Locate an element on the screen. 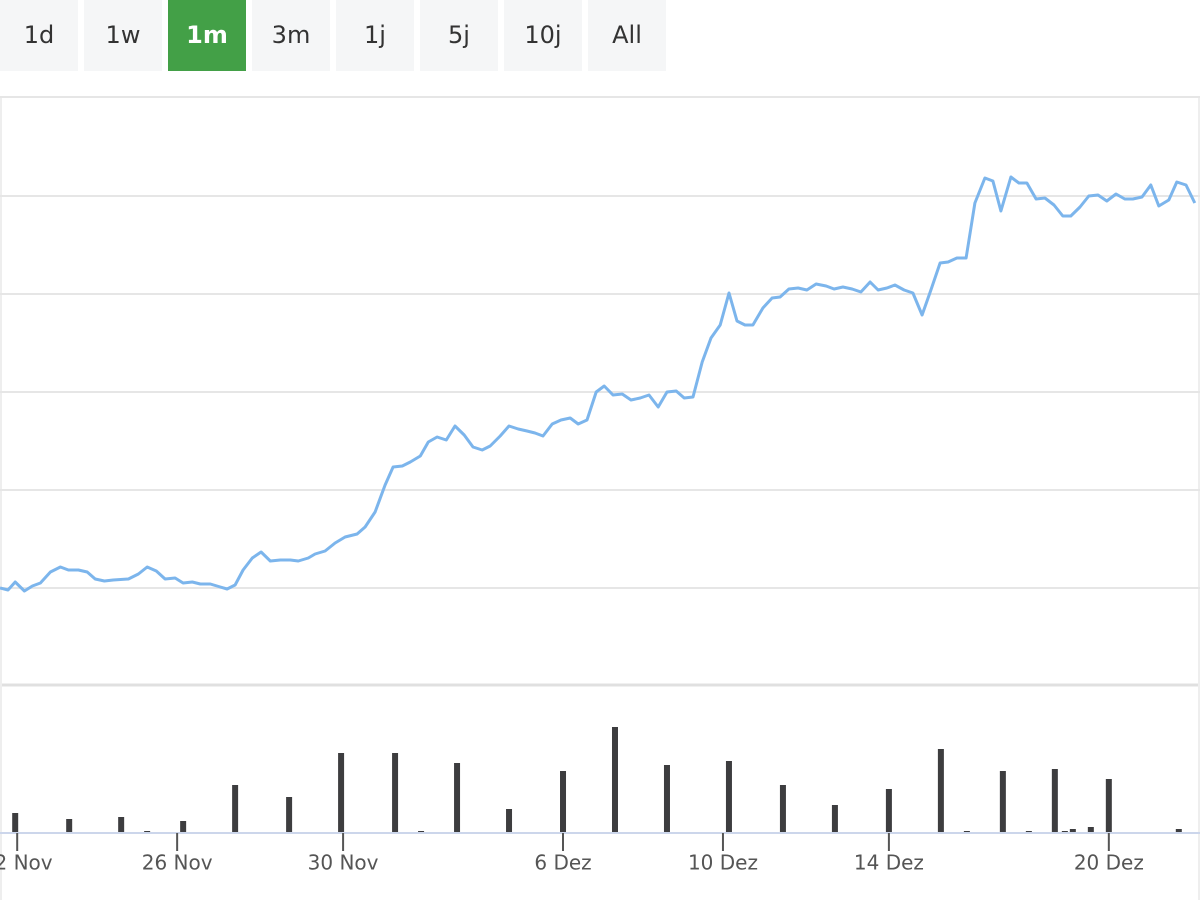 The image size is (1200, 900). x-tick-label: 6 Dez is located at coordinates (562, 863).